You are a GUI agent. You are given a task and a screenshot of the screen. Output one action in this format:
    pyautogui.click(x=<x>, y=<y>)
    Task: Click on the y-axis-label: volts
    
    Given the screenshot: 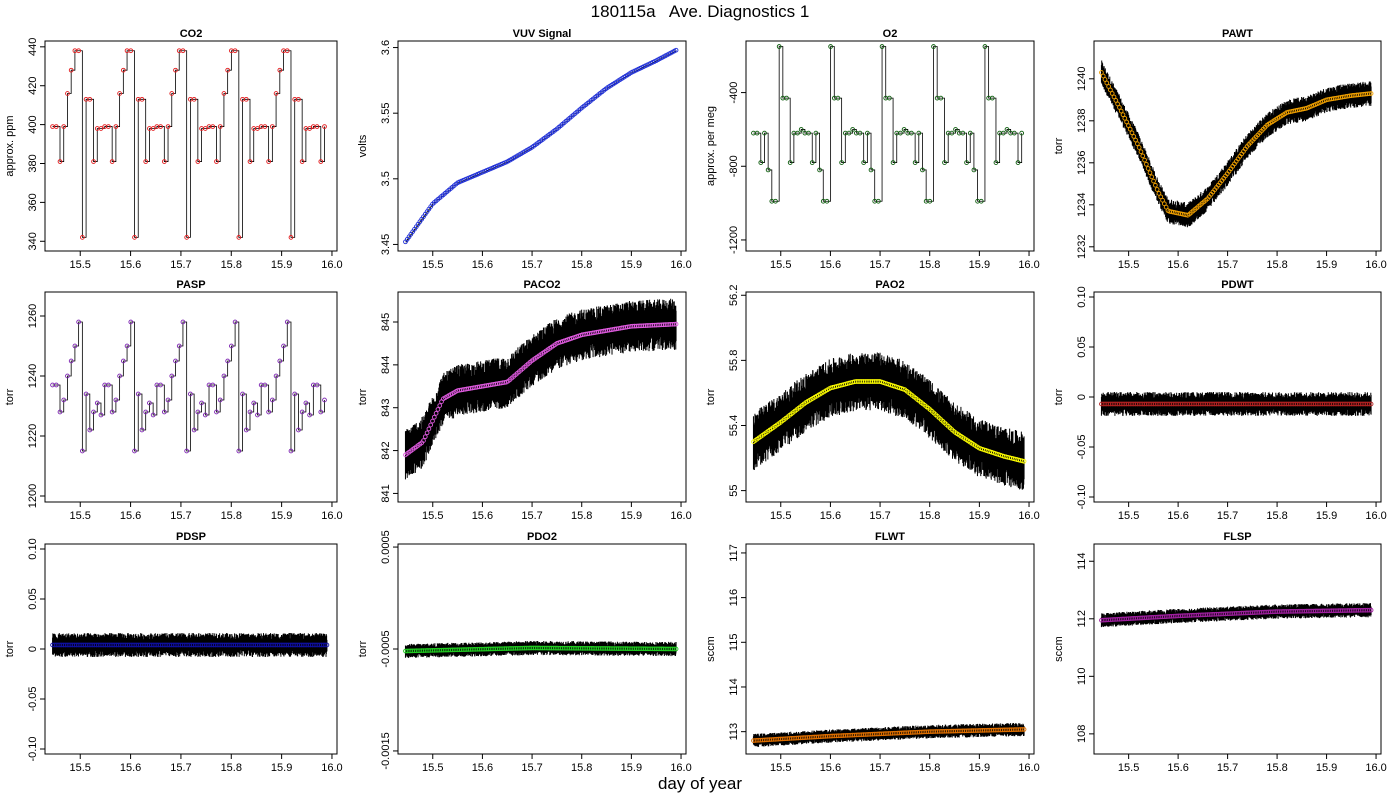 What is the action you would take?
    pyautogui.click(x=363, y=145)
    